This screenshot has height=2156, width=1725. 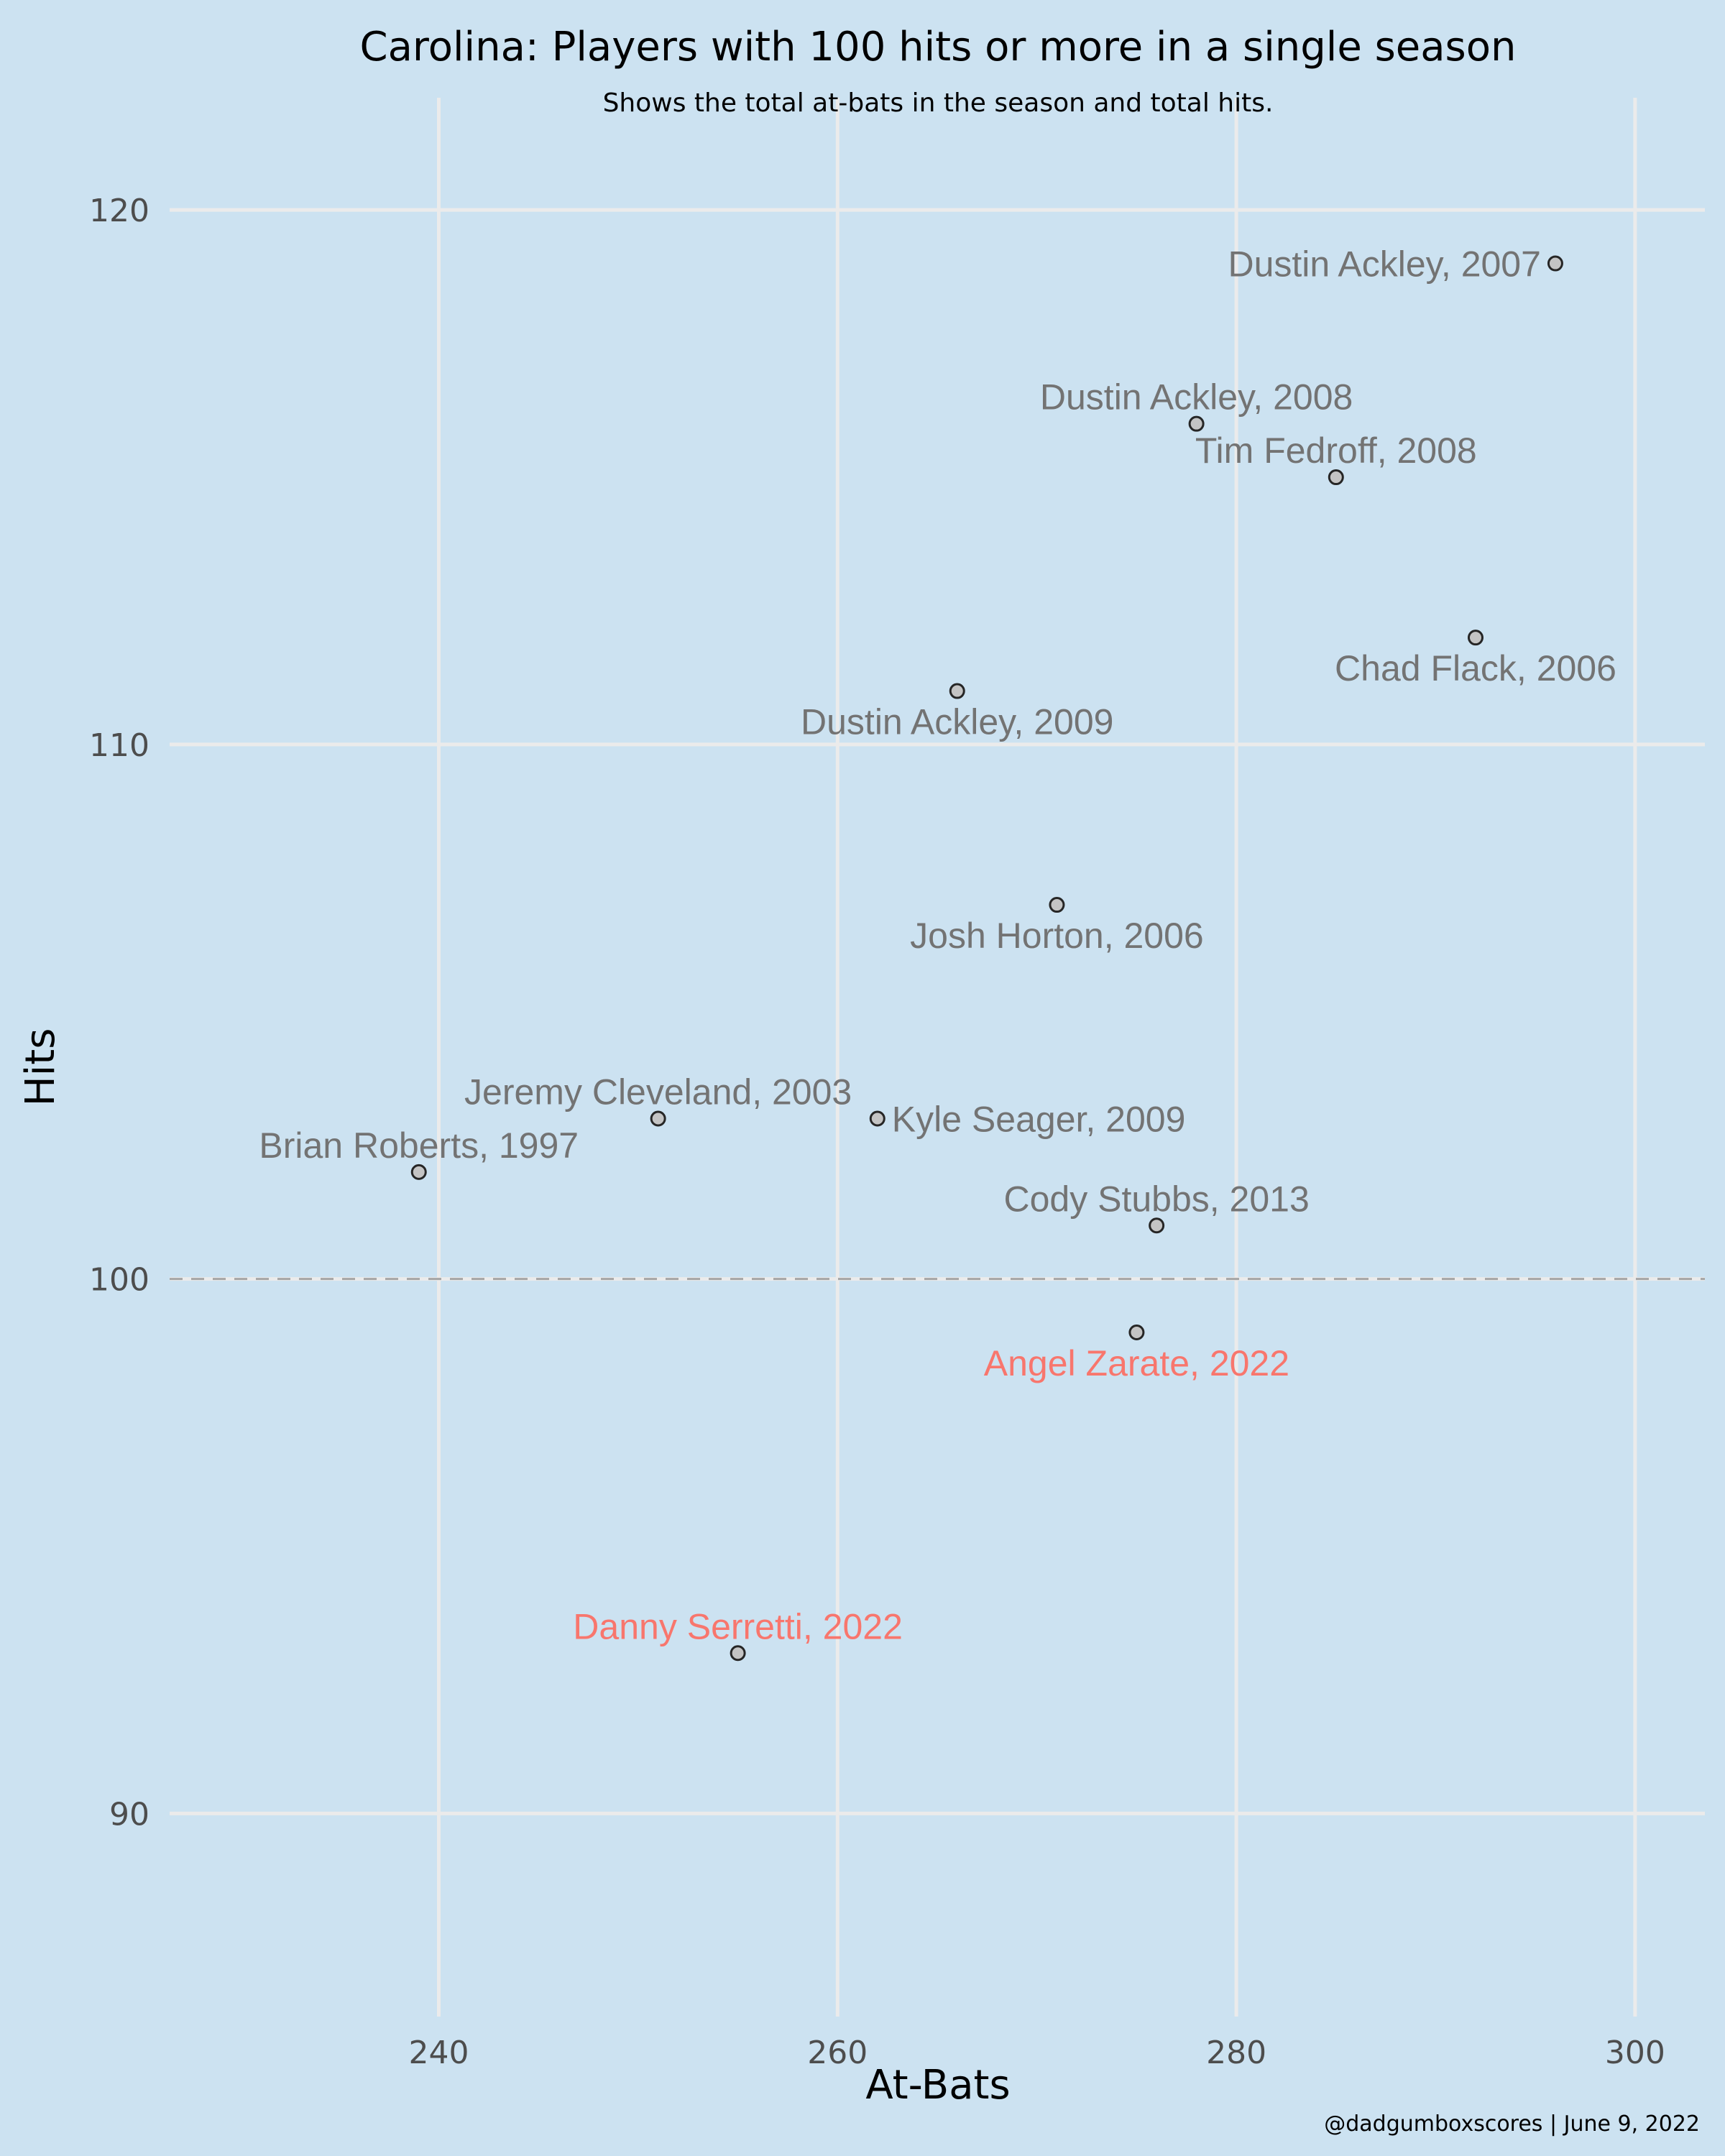 What do you see at coordinates (1336, 450) in the screenshot?
I see `point-label: Tim Fedroff, 2008` at bounding box center [1336, 450].